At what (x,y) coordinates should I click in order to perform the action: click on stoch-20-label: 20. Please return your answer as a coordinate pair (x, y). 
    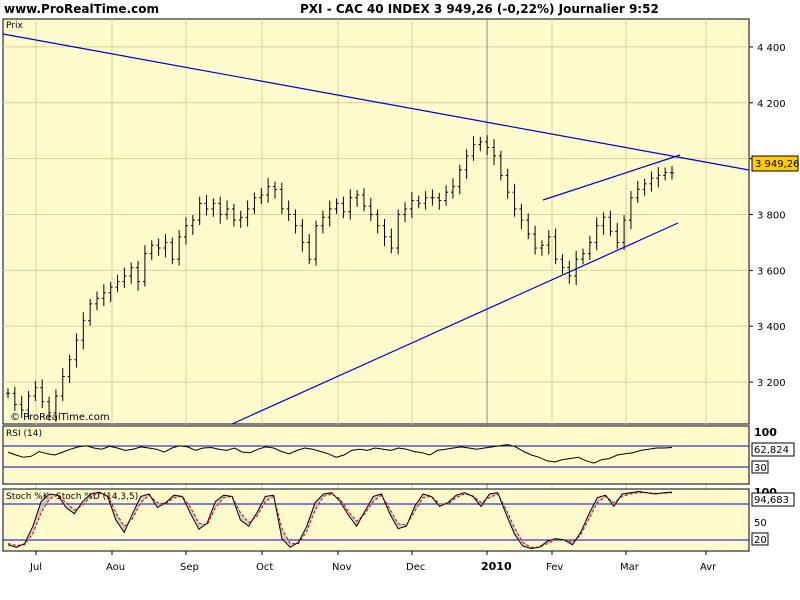
    Looking at the image, I should click on (760, 540).